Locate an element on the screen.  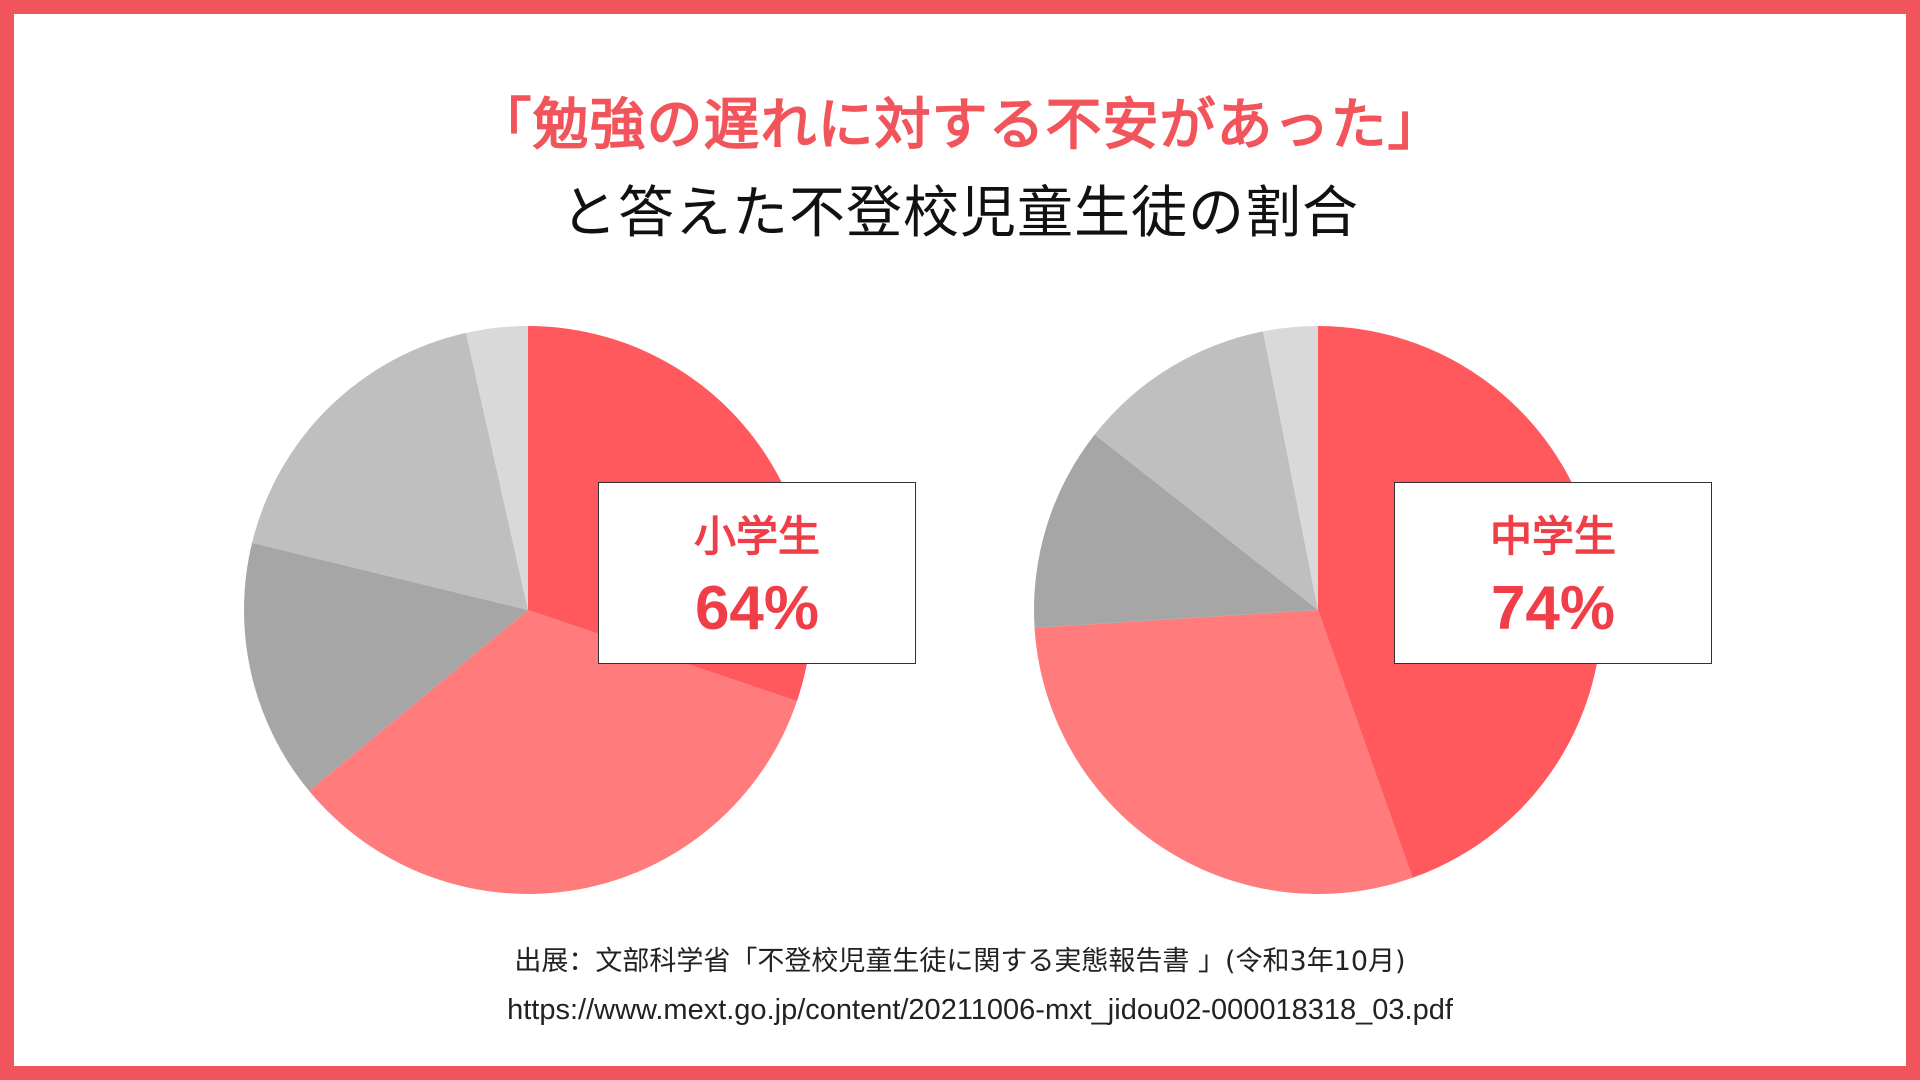
chart-title-subtitle: と答えた不登校児童生徒の割合 is located at coordinates (960, 213).